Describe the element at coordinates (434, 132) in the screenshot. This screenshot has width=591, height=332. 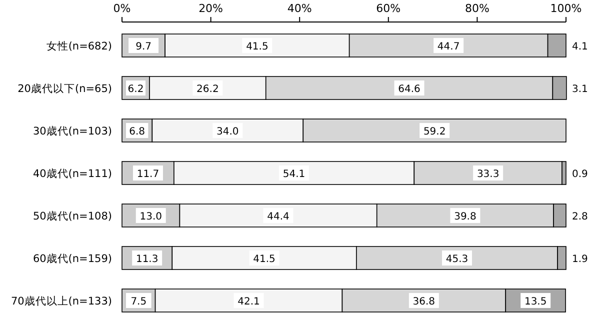
I see `data-label: 59.2` at that location.